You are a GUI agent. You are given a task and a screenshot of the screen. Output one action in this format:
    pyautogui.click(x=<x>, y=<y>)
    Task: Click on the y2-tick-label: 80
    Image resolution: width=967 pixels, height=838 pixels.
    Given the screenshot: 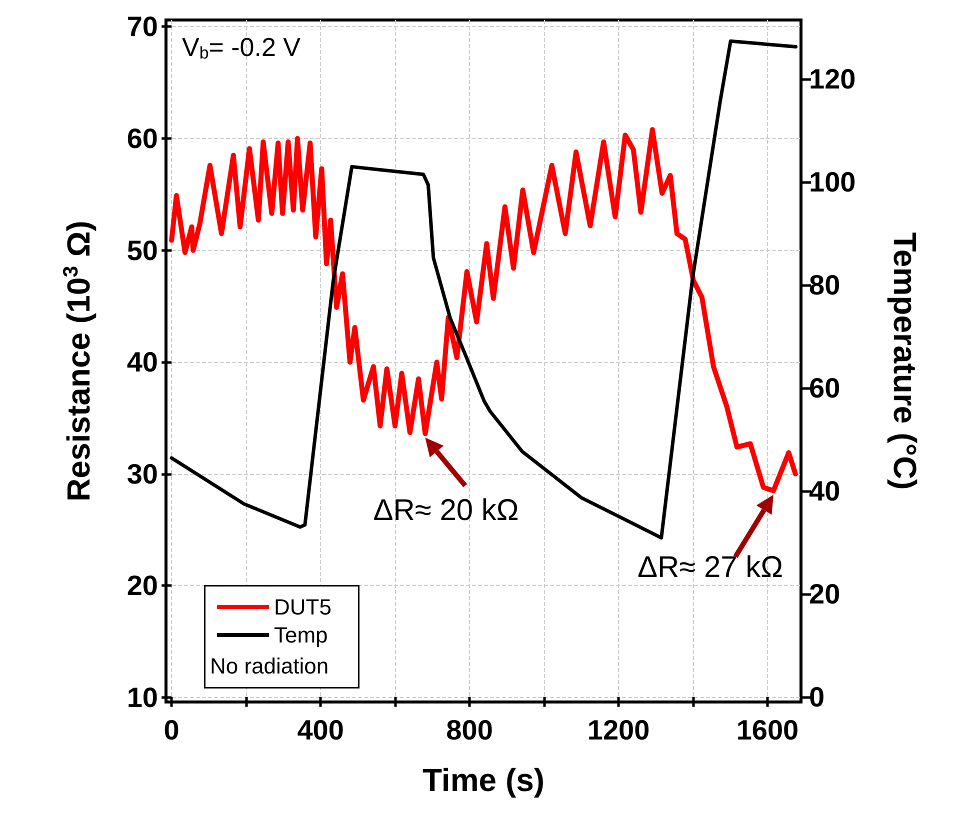 What is the action you would take?
    pyautogui.click(x=824, y=285)
    